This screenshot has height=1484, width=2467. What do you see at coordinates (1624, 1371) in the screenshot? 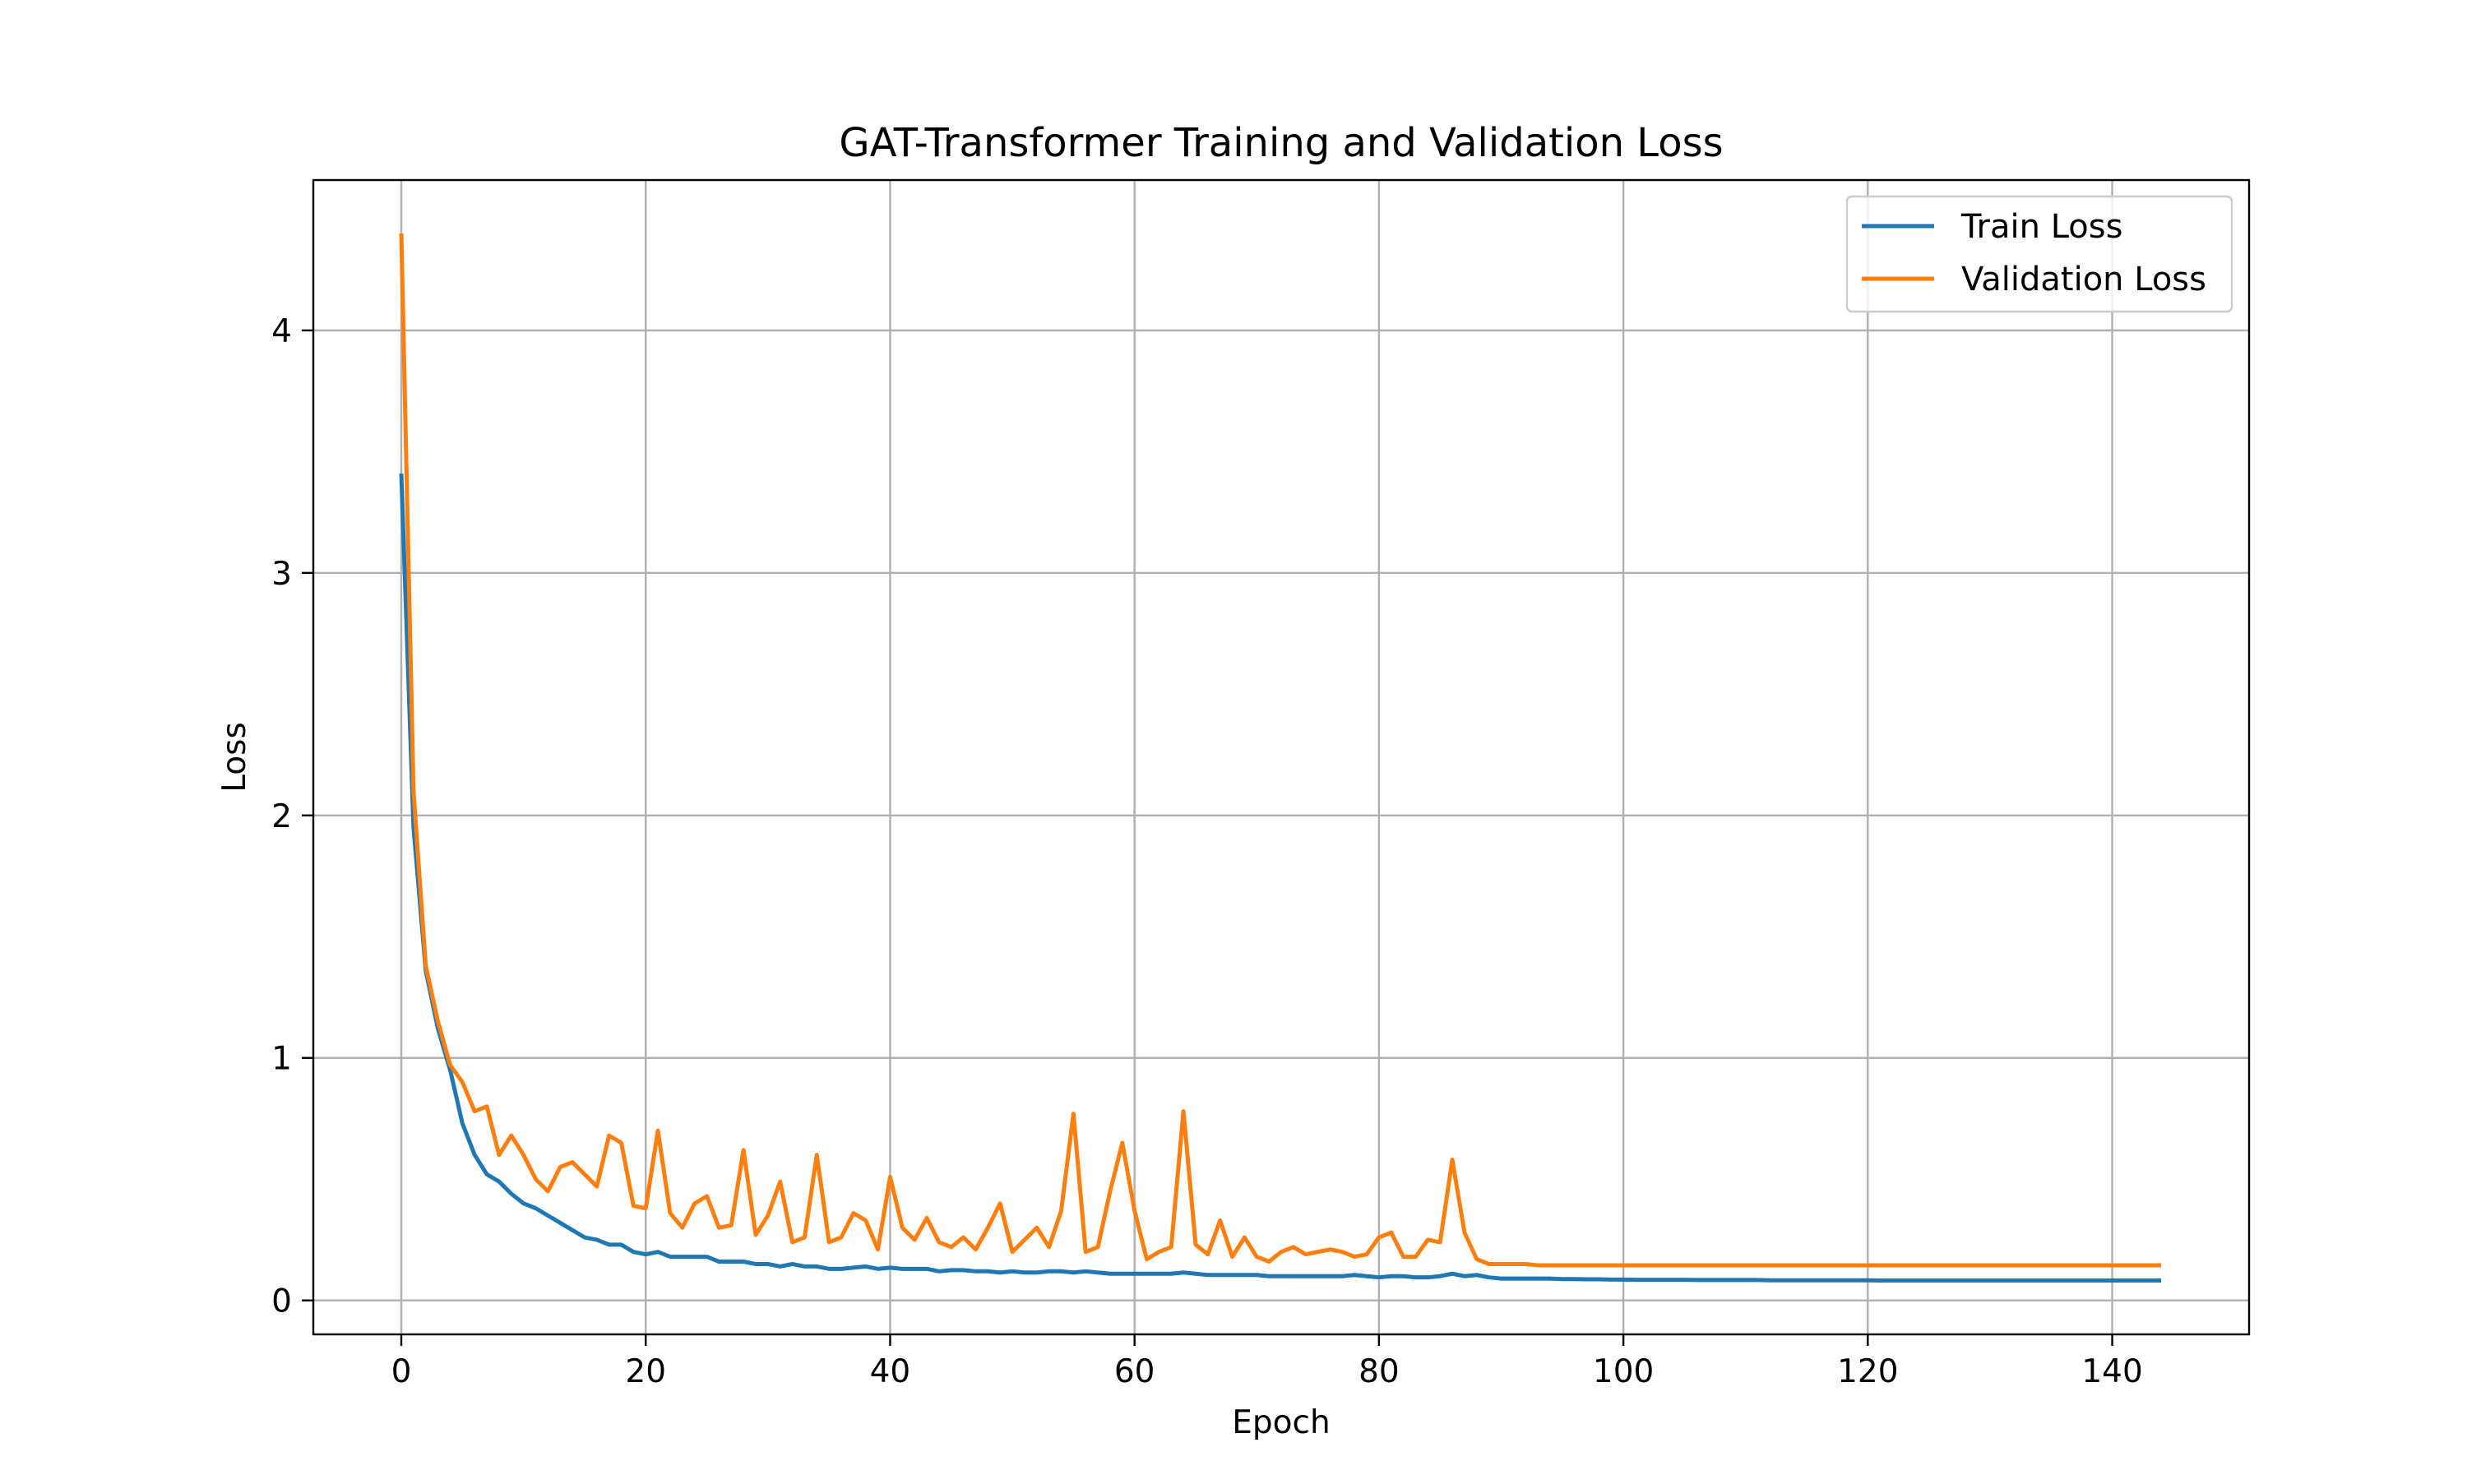
I see `x-tick-label: 100` at bounding box center [1624, 1371].